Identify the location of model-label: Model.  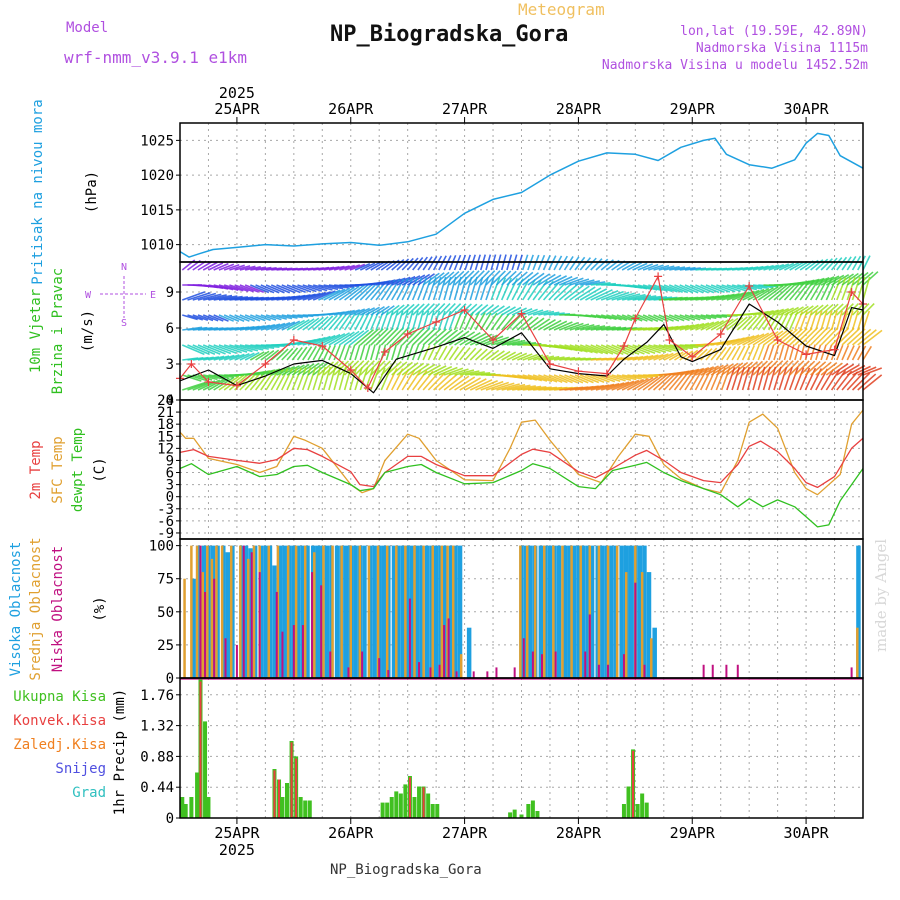
(87, 28).